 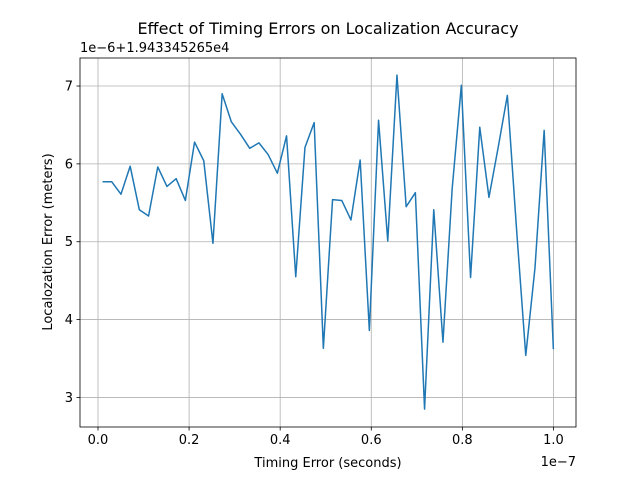 What do you see at coordinates (327, 463) in the screenshot?
I see `x-axis-label: Timing Error (seconds)` at bounding box center [327, 463].